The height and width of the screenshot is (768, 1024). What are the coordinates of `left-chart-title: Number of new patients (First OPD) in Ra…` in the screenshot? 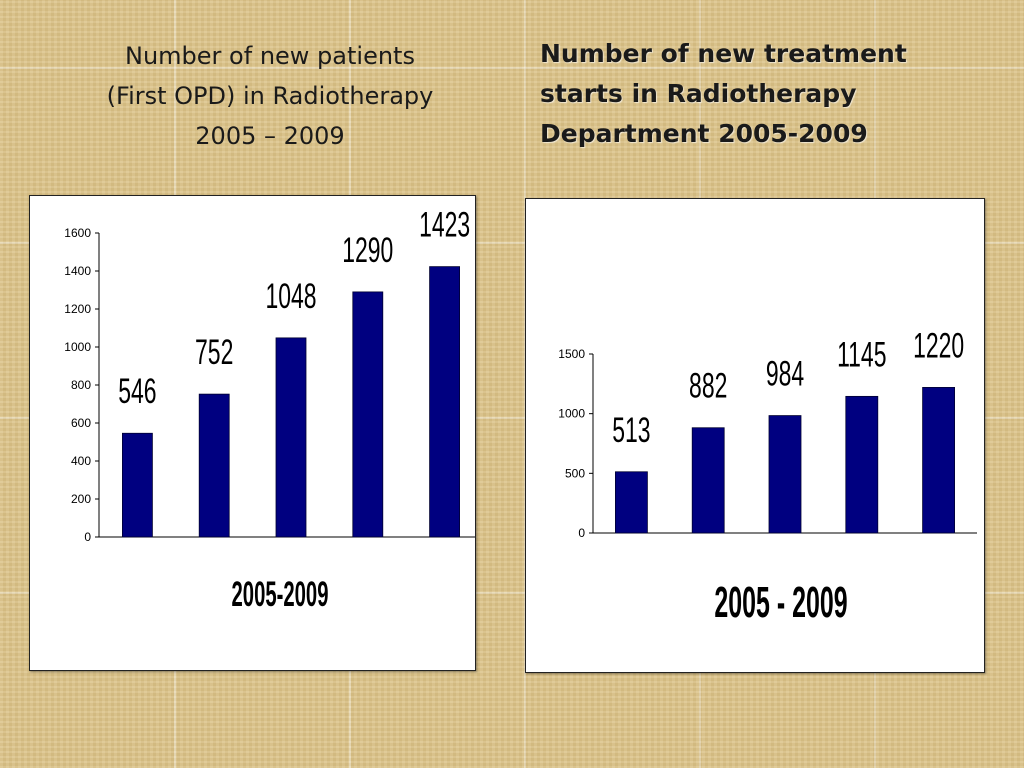 It's located at (270, 96).